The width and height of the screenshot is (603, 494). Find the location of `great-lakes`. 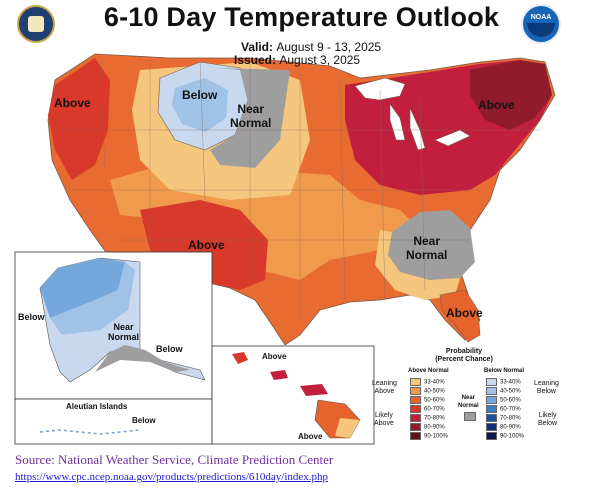

great-lakes is located at coordinates (412, 114).